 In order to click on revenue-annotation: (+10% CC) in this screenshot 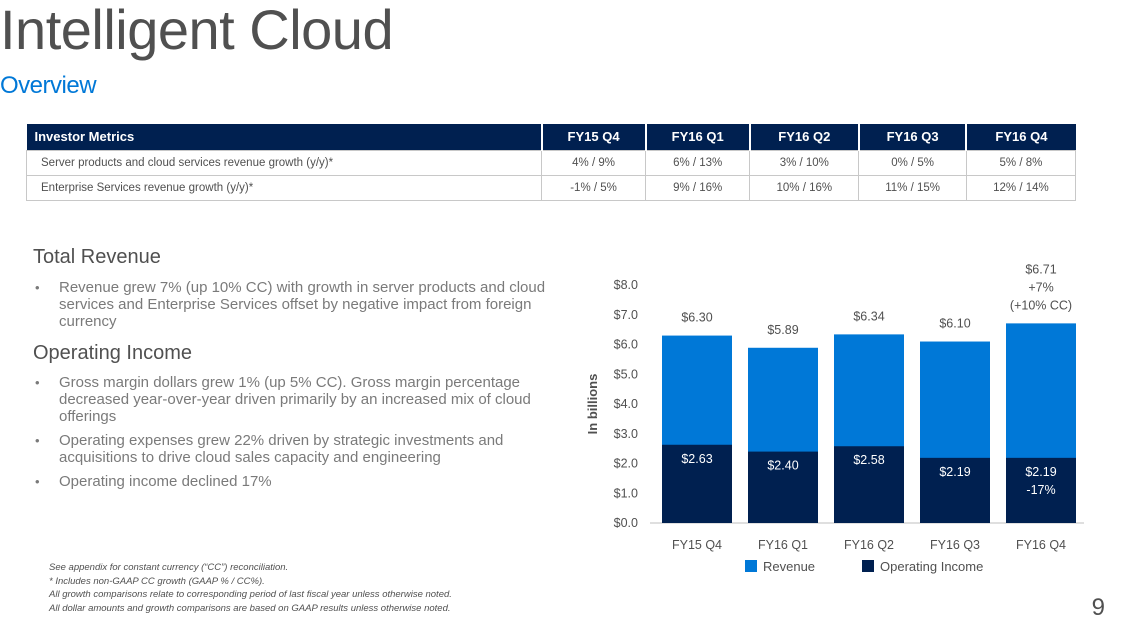, I will do `click(1041, 305)`.